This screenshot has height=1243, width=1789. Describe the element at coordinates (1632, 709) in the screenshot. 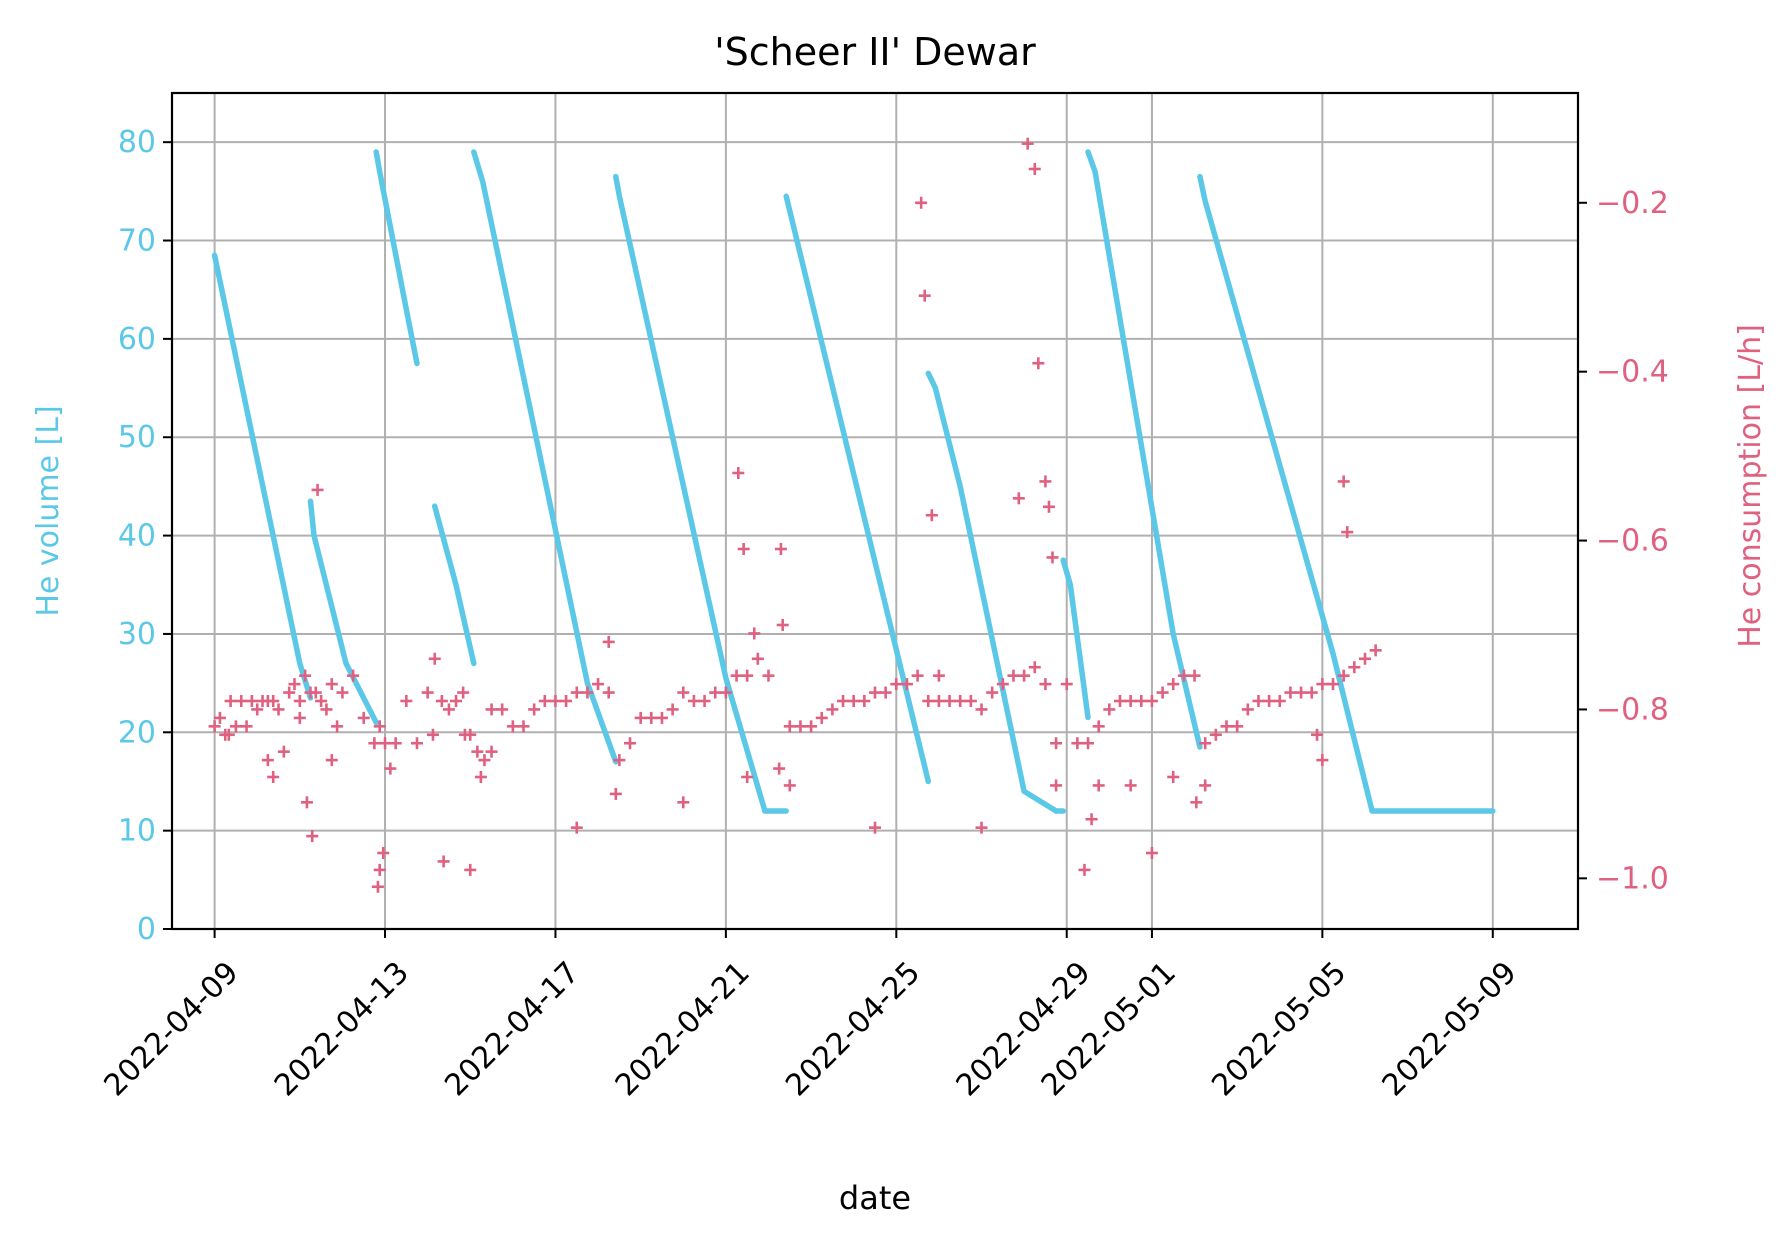

I see `y-right-tick-label: −0.8` at that location.